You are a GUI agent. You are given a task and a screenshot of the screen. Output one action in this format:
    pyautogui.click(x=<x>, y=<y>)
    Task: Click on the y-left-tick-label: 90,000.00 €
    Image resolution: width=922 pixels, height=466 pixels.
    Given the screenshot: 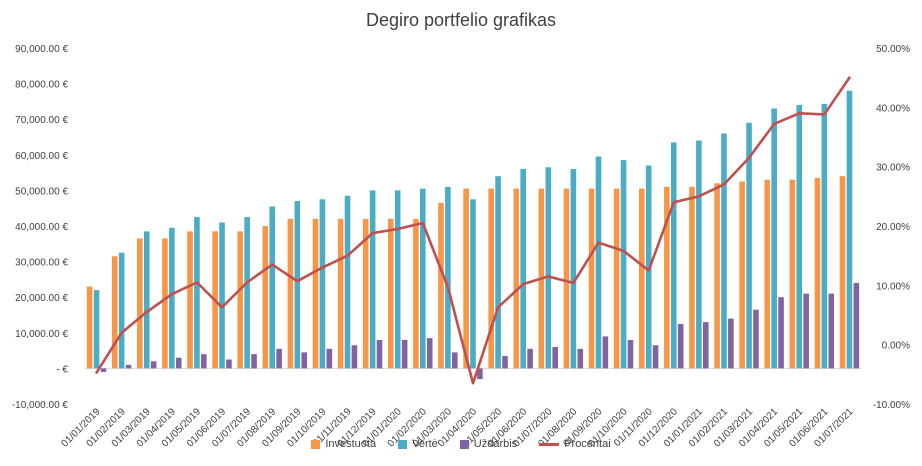 What is the action you would take?
    pyautogui.click(x=41, y=49)
    